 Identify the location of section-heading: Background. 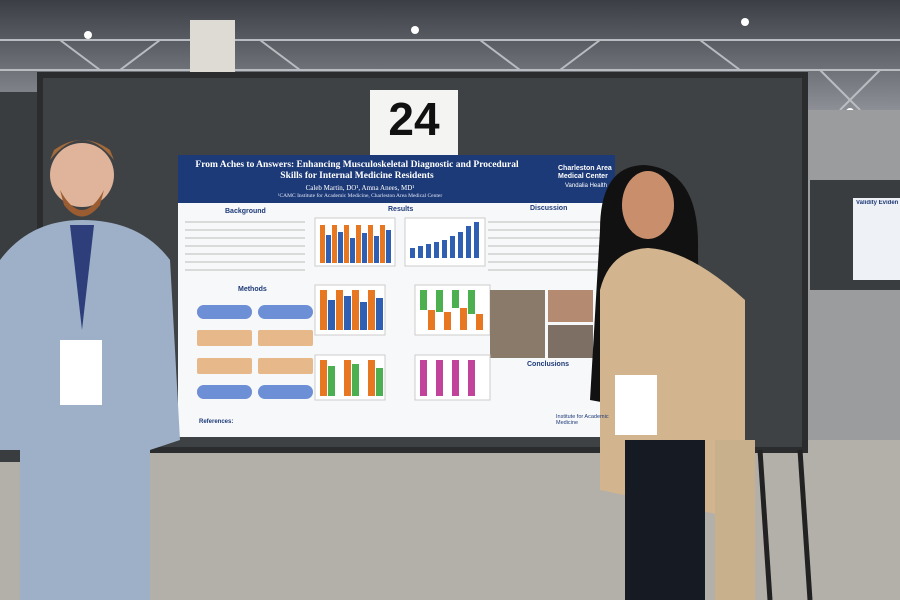
(245, 211).